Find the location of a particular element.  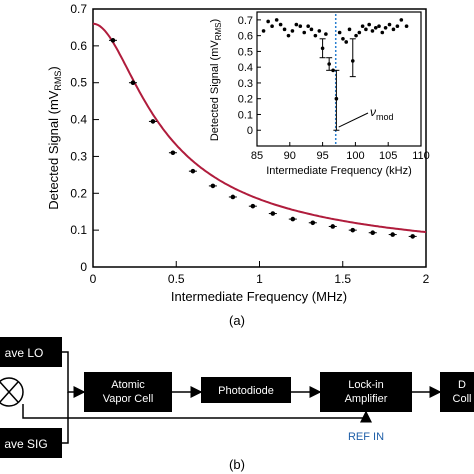

annotation-arrow is located at coordinates (353, 120).